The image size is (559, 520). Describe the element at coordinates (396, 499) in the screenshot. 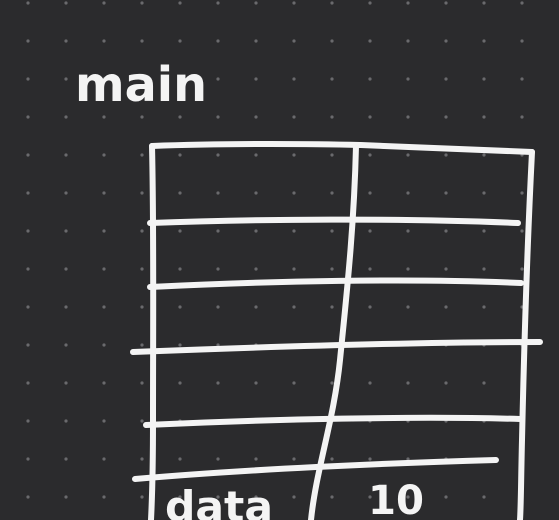

I see `table-cell-value: 10` at that location.